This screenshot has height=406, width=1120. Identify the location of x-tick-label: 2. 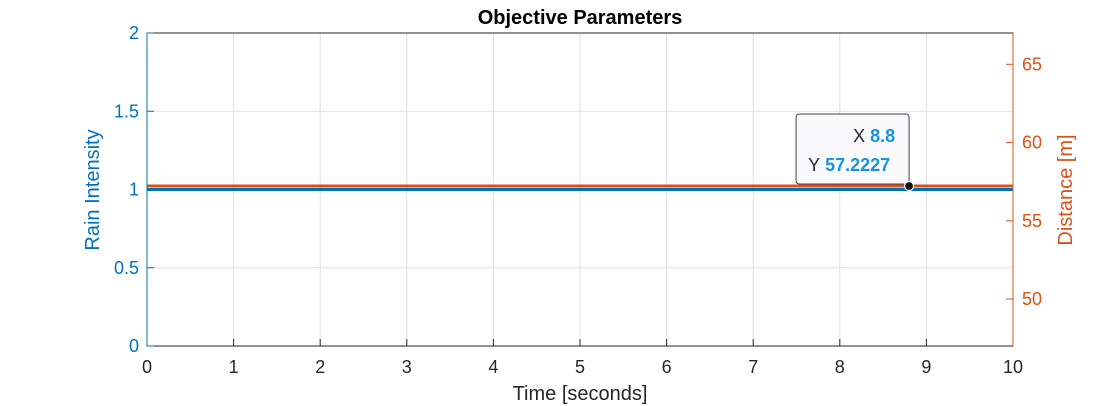
(320, 367).